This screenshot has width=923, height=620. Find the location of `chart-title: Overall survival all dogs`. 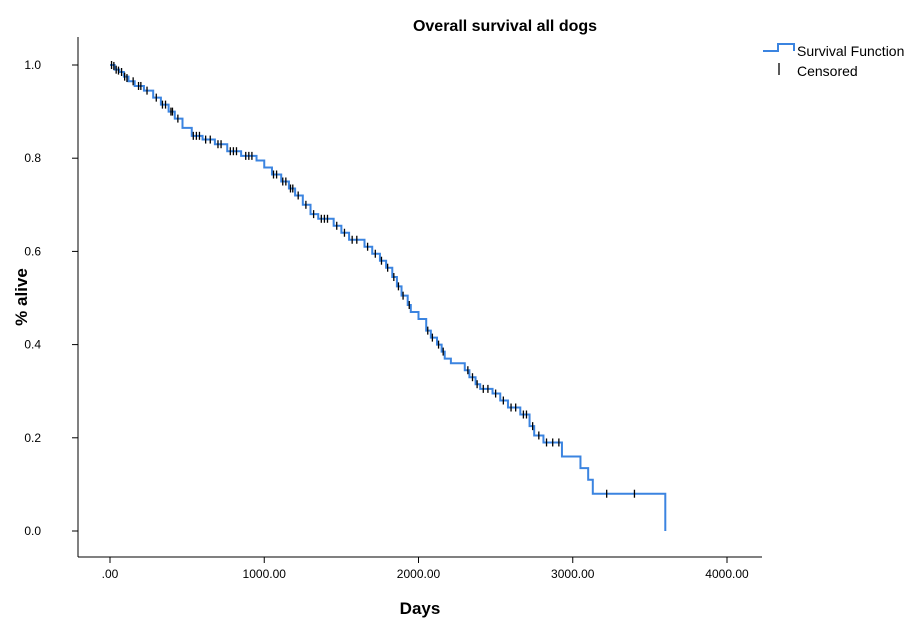

chart-title: Overall survival all dogs is located at coordinates (505, 26).